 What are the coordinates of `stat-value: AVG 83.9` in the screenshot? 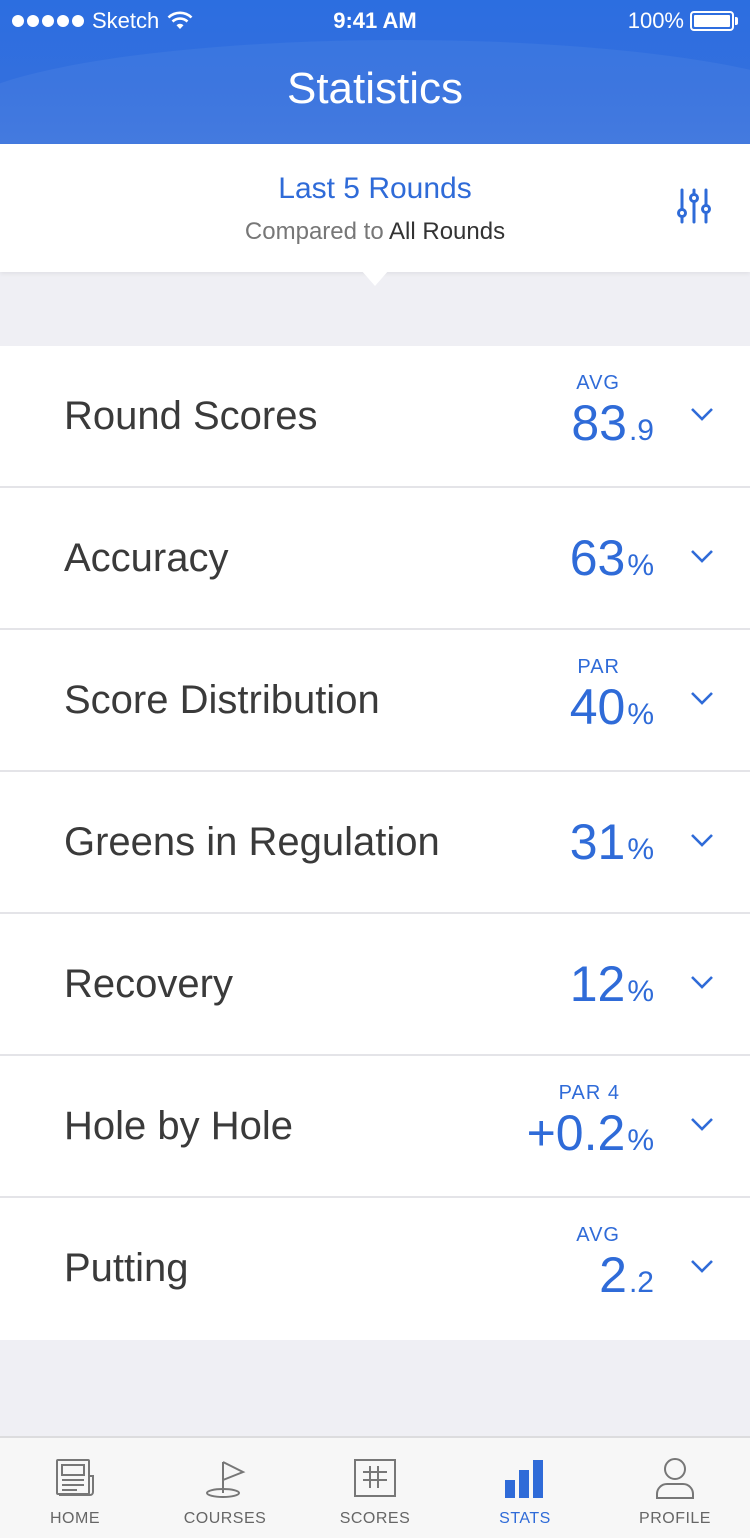 It's located at (524, 416).